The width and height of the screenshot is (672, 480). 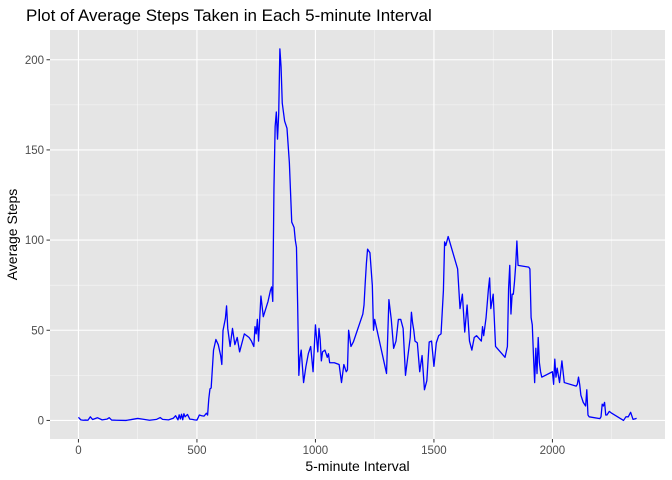 I want to click on x-tick-label: 1000, so click(x=316, y=451).